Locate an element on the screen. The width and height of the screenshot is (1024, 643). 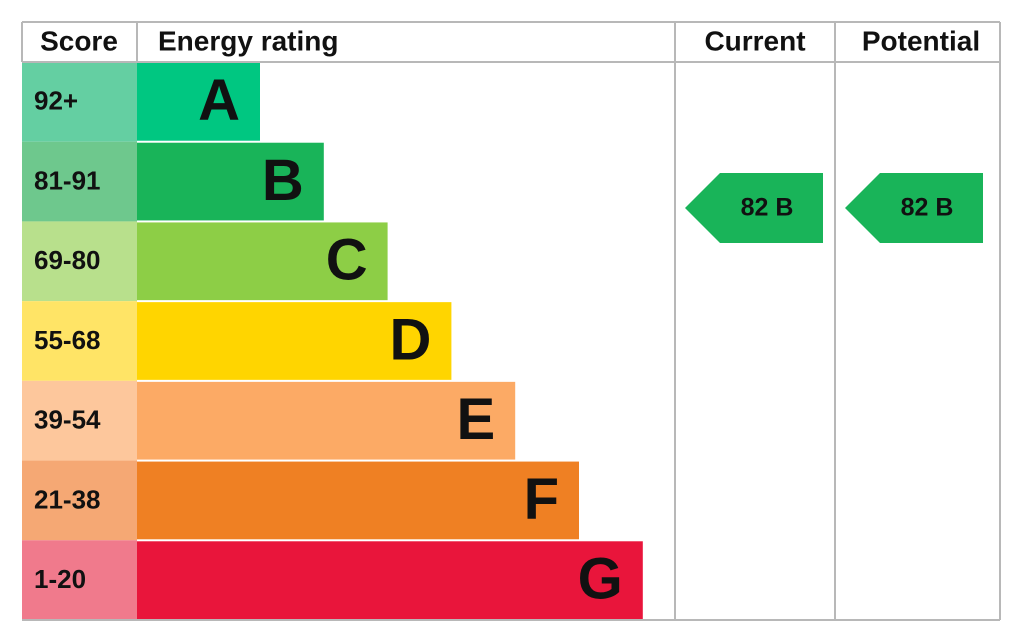
rating-letter: A is located at coordinates (219, 100).